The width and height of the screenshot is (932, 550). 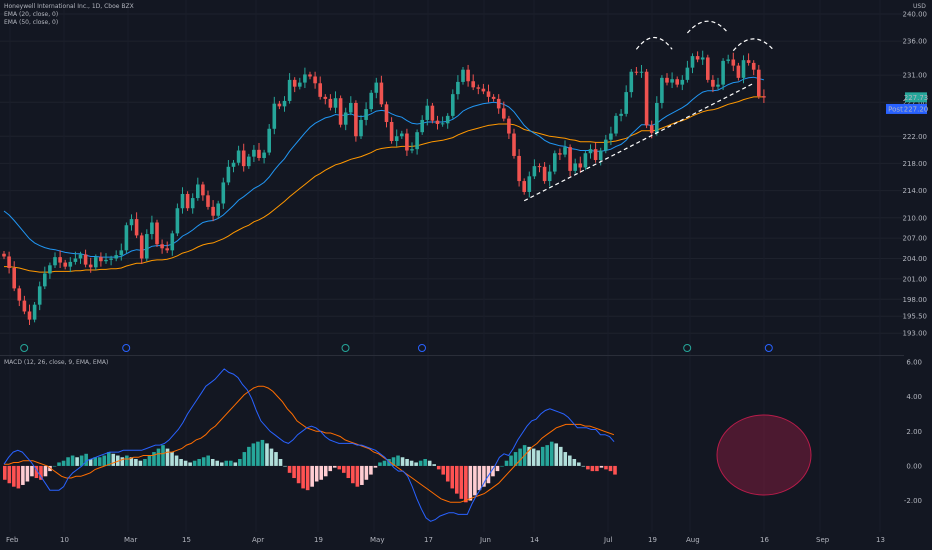 What do you see at coordinates (309, 444) in the screenshot?
I see `signal-line` at bounding box center [309, 444].